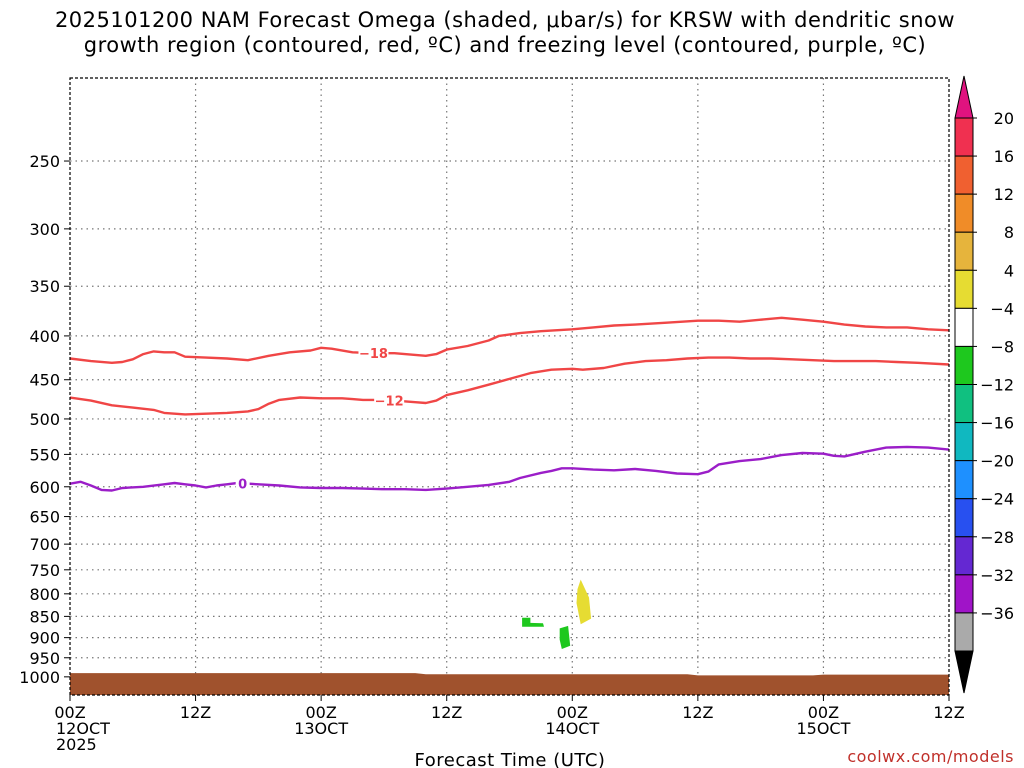 The image size is (1024, 768). I want to click on y-tick-label: 450, so click(44, 380).